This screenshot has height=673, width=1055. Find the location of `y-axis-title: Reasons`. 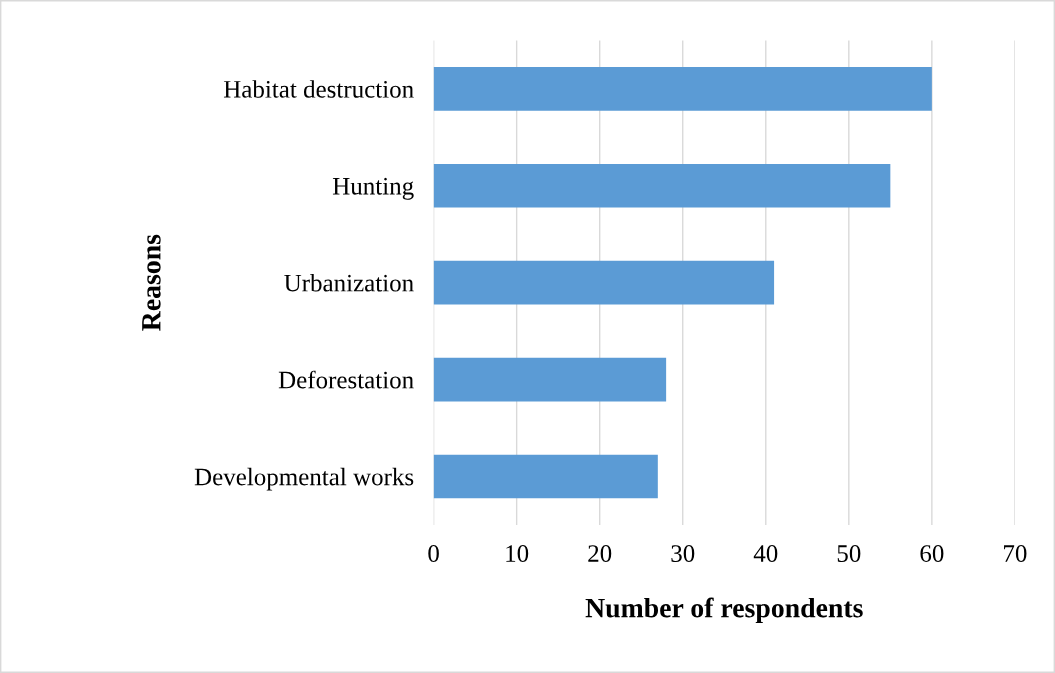

y-axis-title: Reasons is located at coordinates (151, 282).